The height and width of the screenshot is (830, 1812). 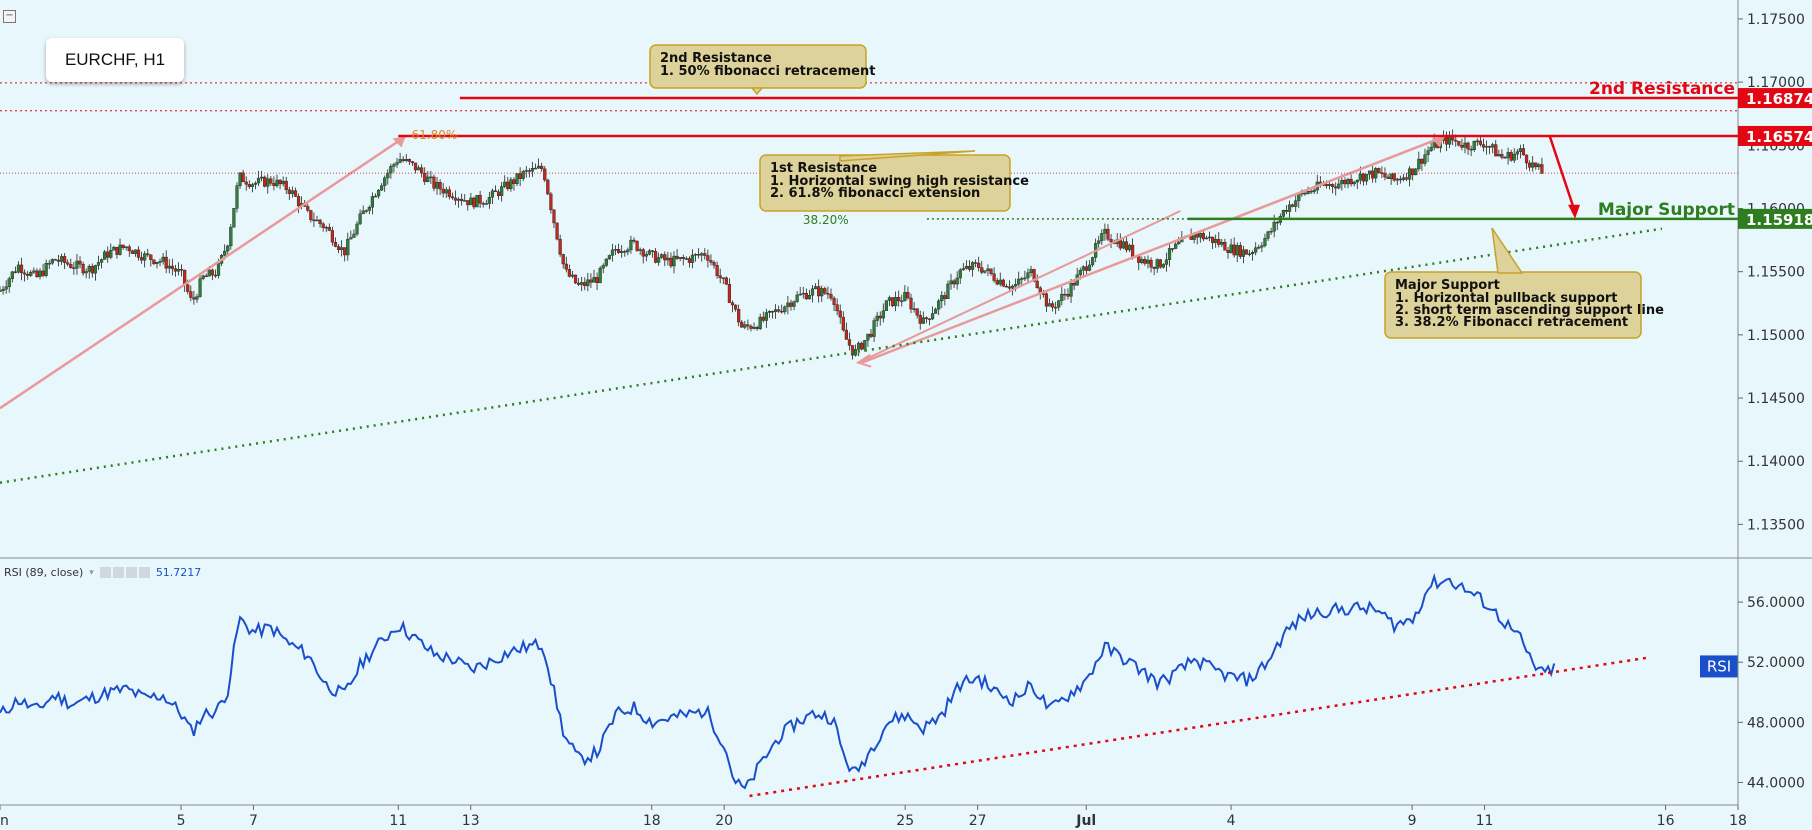 What do you see at coordinates (1438, 142) in the screenshot?
I see `trendline-up-2-arrowhead` at bounding box center [1438, 142].